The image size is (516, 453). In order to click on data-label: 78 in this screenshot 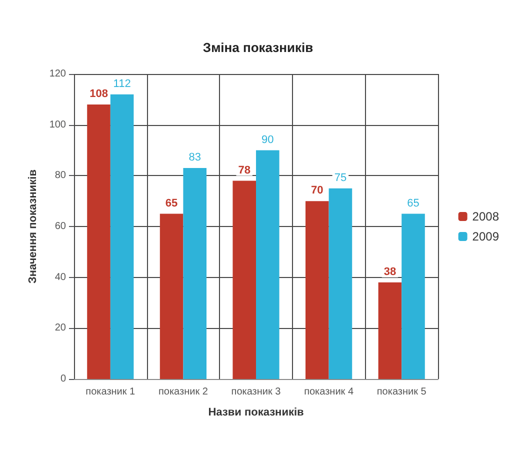, I will do `click(244, 170)`.